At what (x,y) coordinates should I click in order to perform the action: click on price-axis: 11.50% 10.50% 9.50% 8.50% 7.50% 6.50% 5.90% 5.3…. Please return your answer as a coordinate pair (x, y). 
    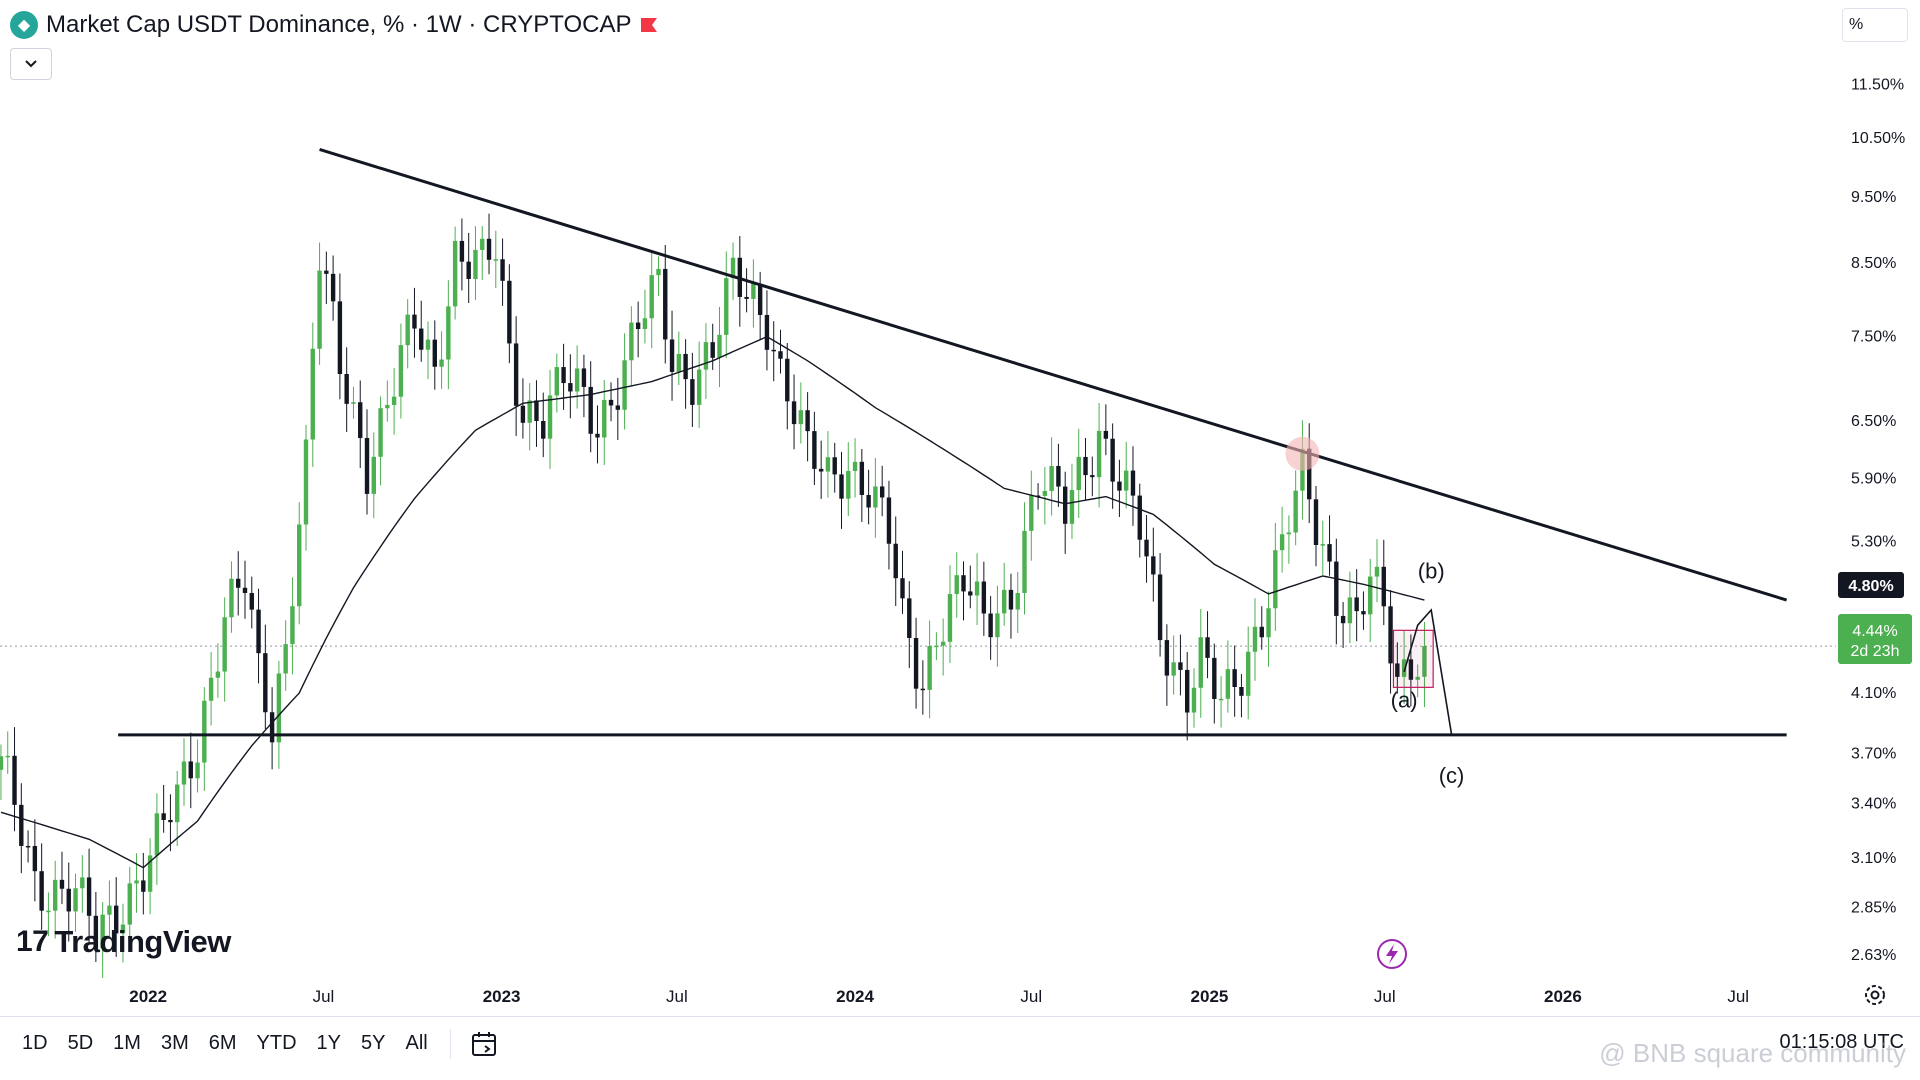
    Looking at the image, I should click on (1878, 520).